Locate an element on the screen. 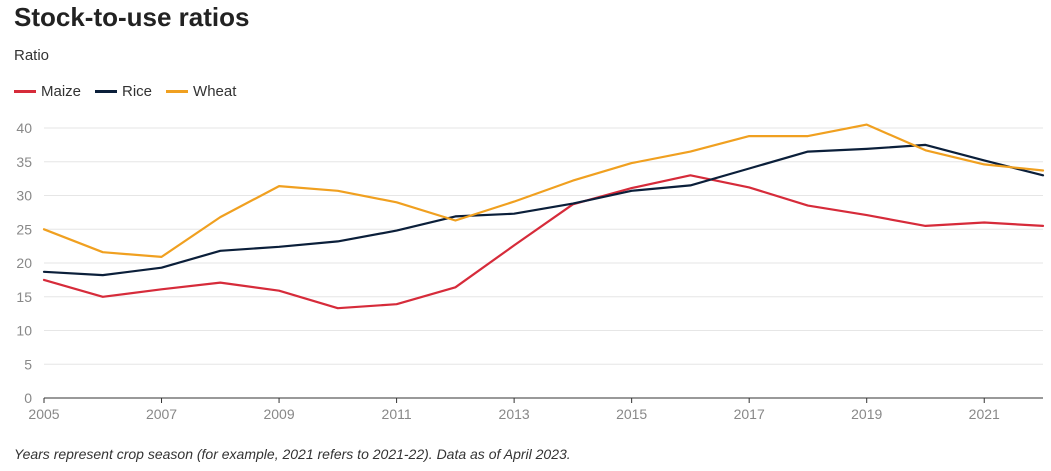 This screenshot has width=1051, height=471. y-tick-label-25: 25 is located at coordinates (24, 229).